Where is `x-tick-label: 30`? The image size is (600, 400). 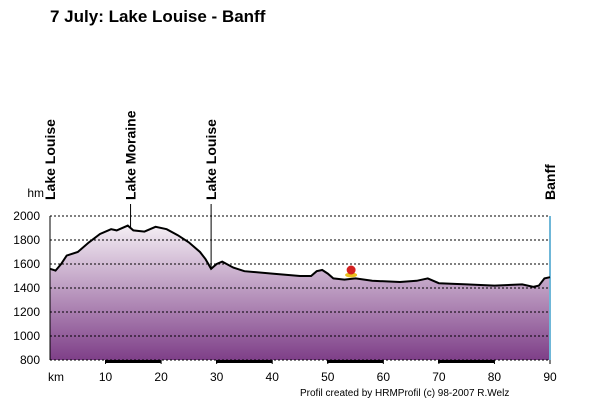 x-tick-label: 30 is located at coordinates (217, 377).